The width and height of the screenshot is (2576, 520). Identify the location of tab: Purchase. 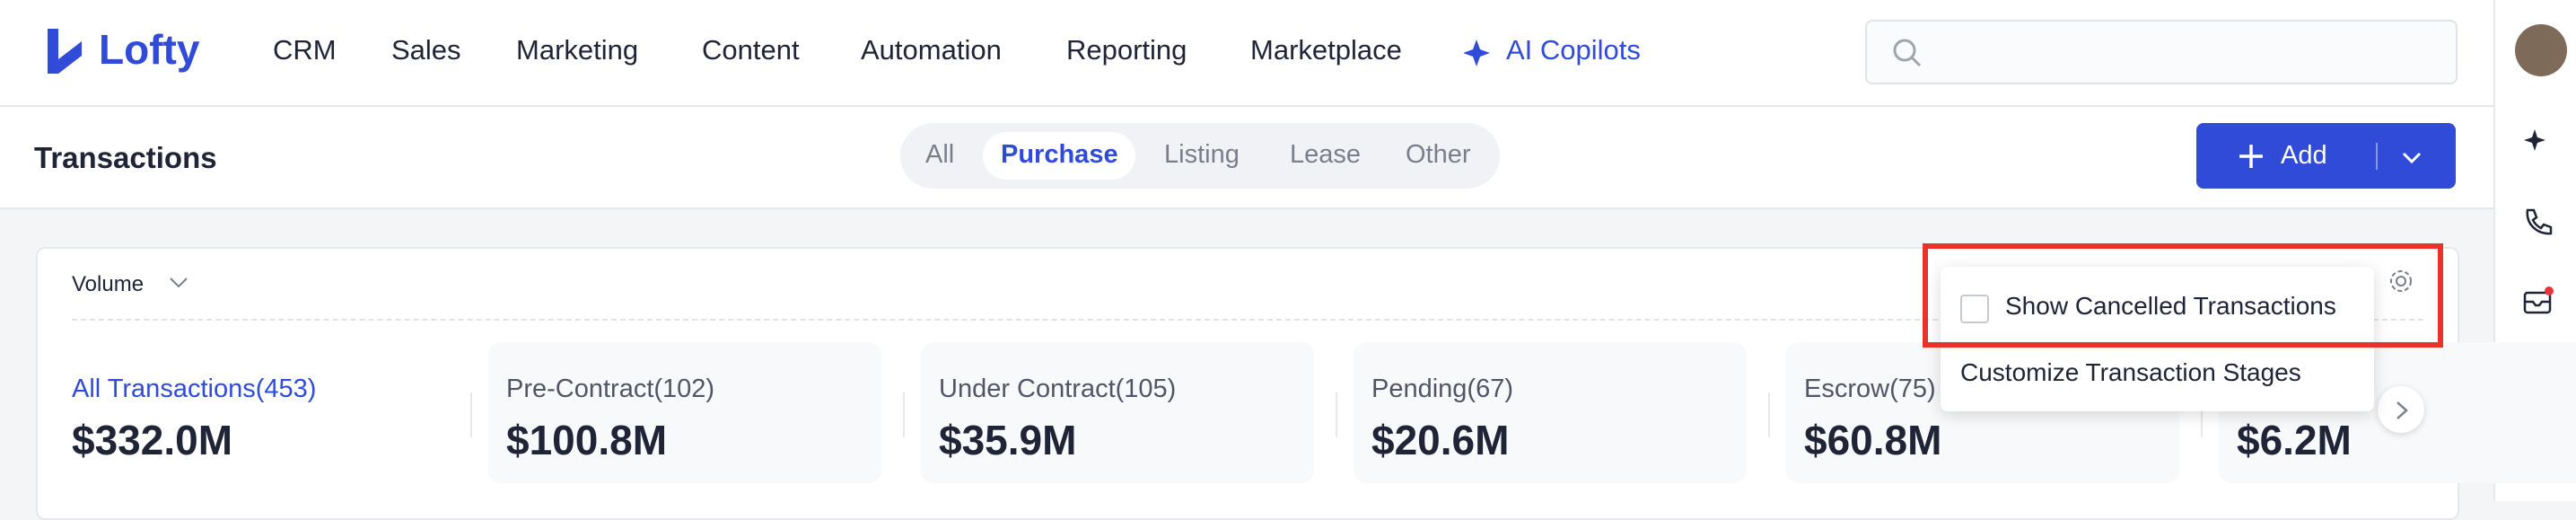
(1059, 154).